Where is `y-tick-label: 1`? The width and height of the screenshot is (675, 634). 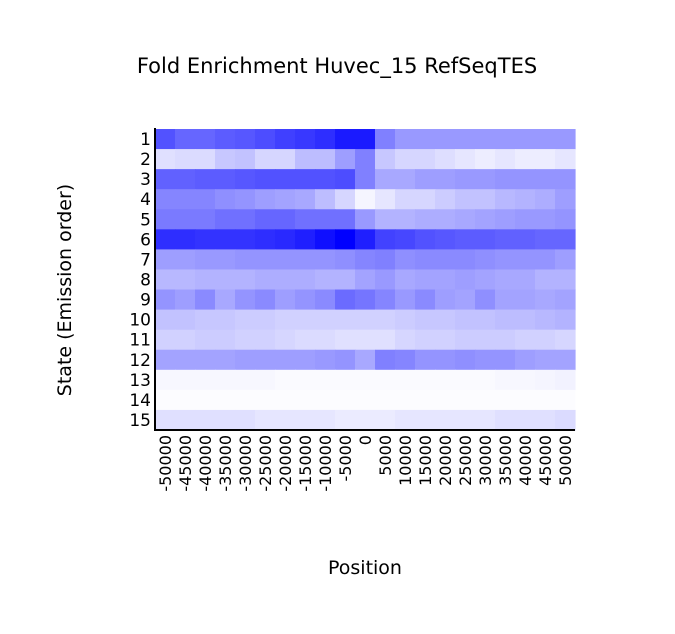 y-tick-label: 1 is located at coordinates (145, 140).